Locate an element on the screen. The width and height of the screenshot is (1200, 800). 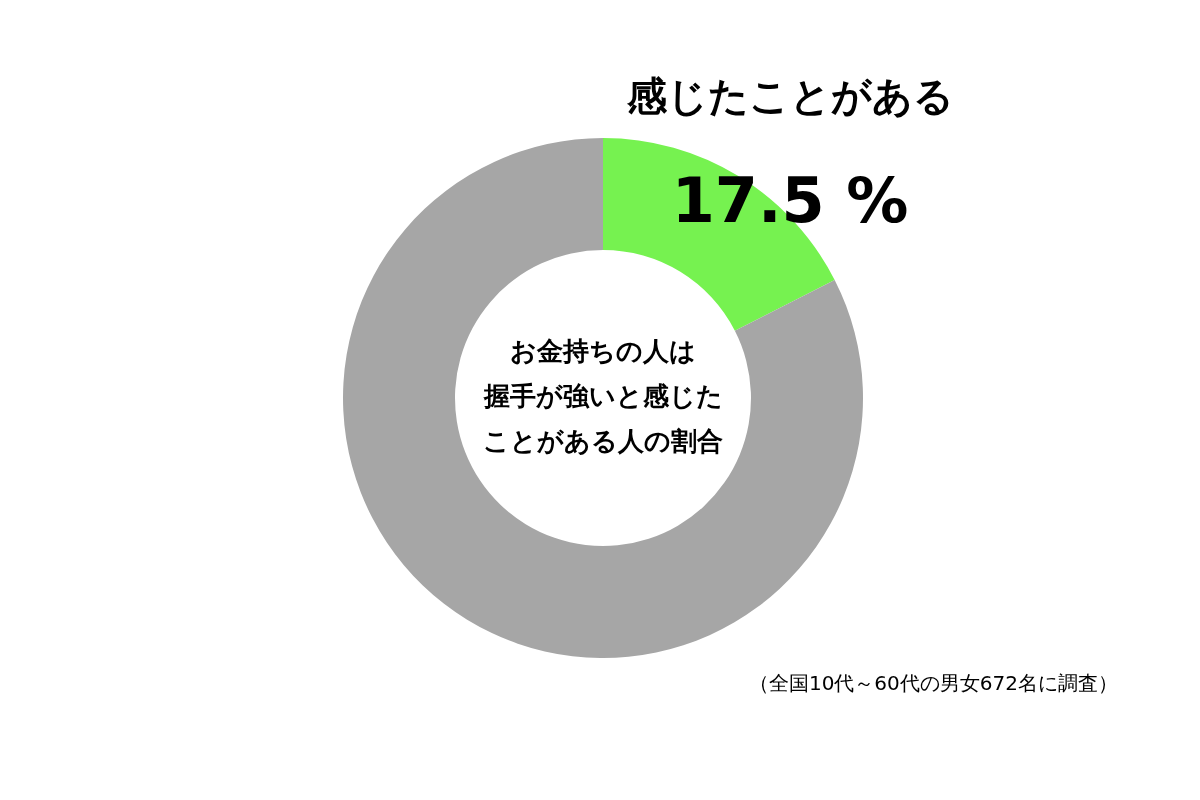
slice-label: 感じたことがある is located at coordinates (789, 96).